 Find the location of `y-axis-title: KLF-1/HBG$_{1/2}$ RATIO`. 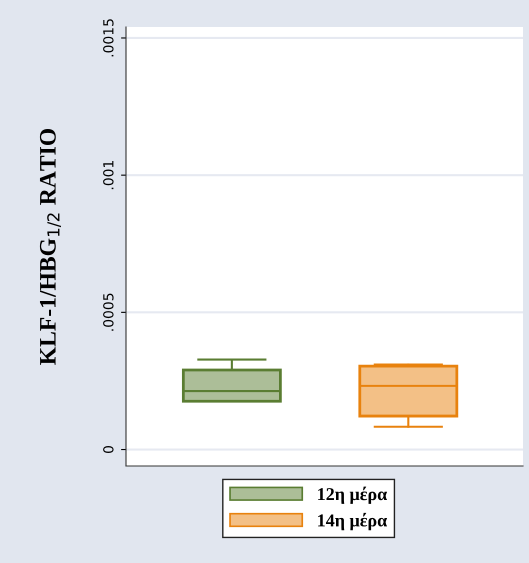

y-axis-title: KLF-1/HBG$_{1/2}$ RATIO is located at coordinates (50, 246).